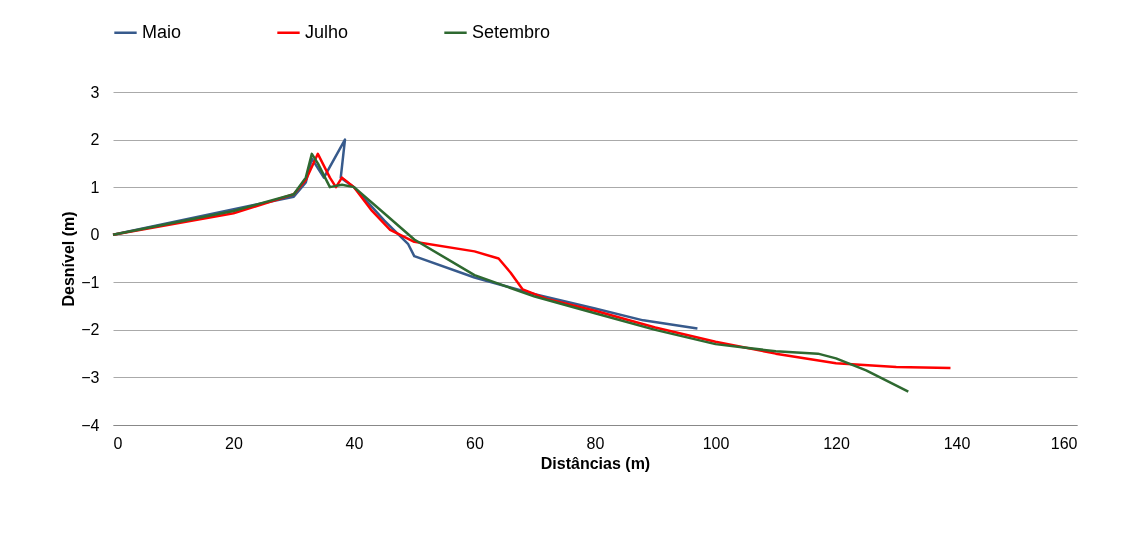 Image resolution: width=1129 pixels, height=556 pixels. What do you see at coordinates (595, 443) in the screenshot?
I see `x-tick-label: 80` at bounding box center [595, 443].